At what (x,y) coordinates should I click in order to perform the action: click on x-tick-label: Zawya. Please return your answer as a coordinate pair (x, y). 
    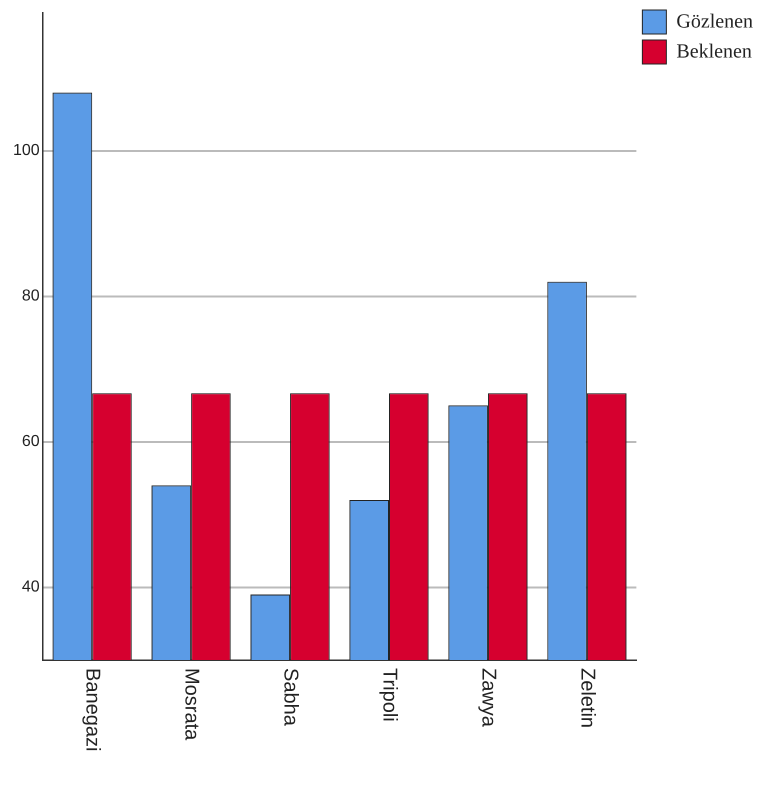
    Looking at the image, I should click on (488, 698).